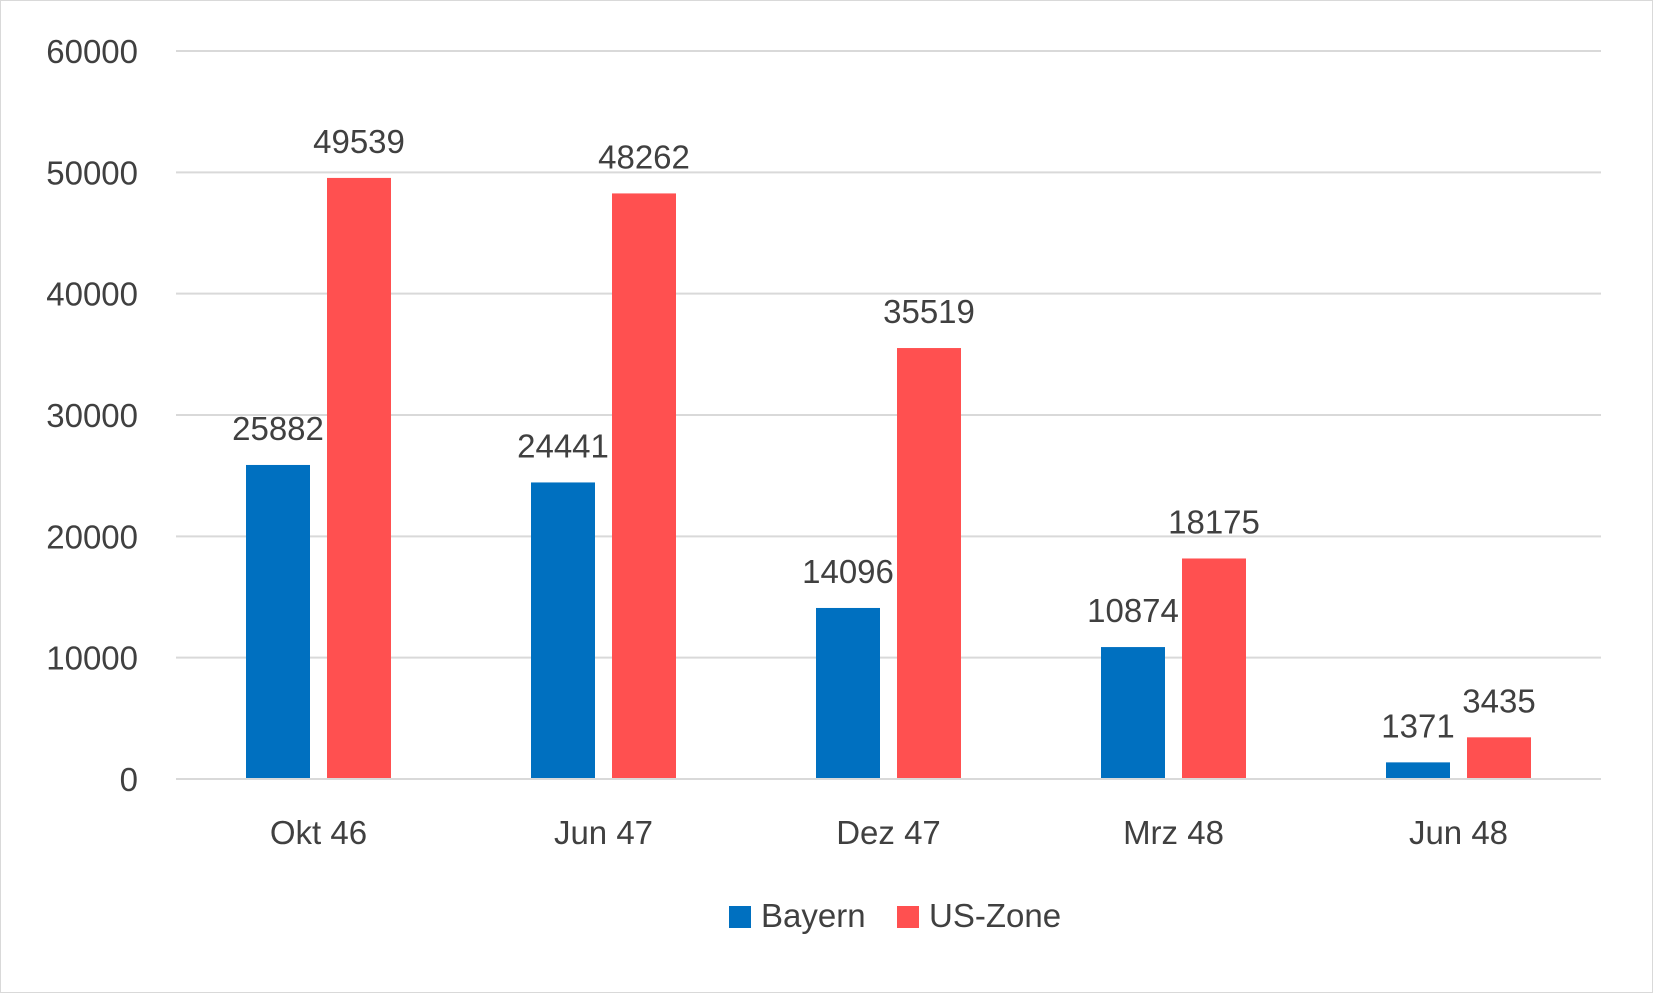  What do you see at coordinates (92, 294) in the screenshot?
I see `y-tick-label: 40000` at bounding box center [92, 294].